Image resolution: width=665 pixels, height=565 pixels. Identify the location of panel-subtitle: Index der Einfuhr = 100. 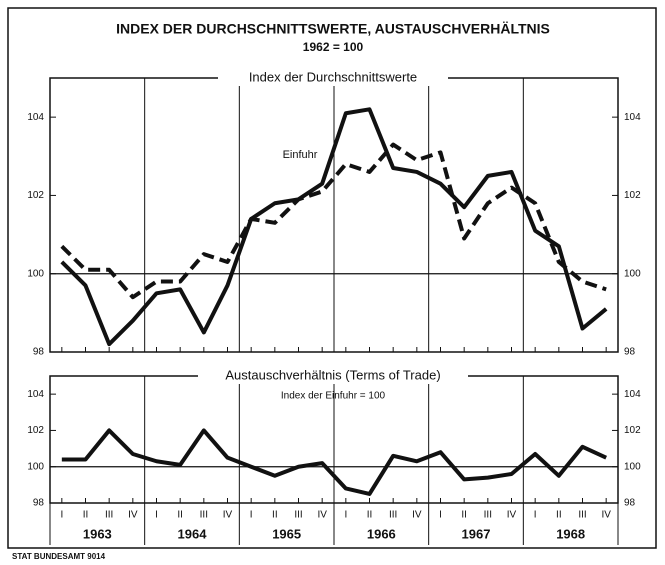
(333, 396).